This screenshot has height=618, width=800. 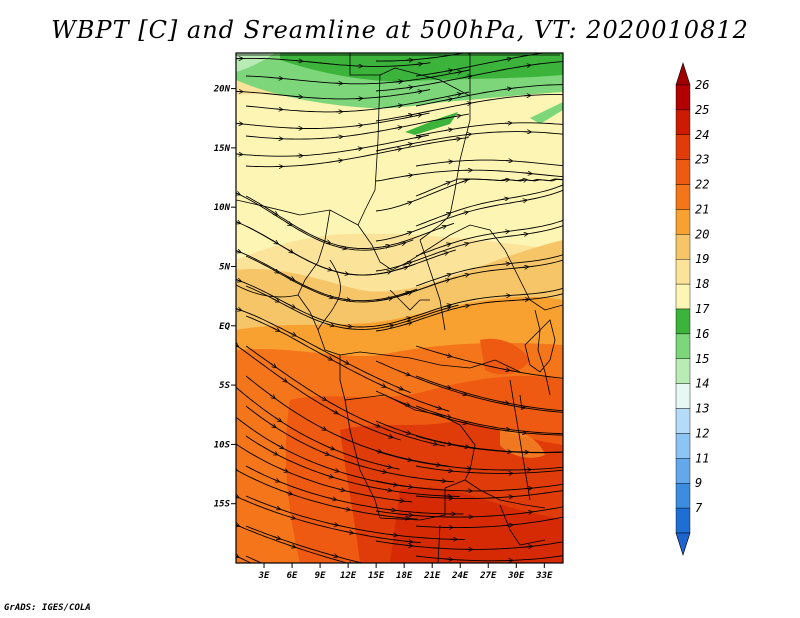 What do you see at coordinates (222, 208) in the screenshot?
I see `lat-tick-label: 10N` at bounding box center [222, 208].